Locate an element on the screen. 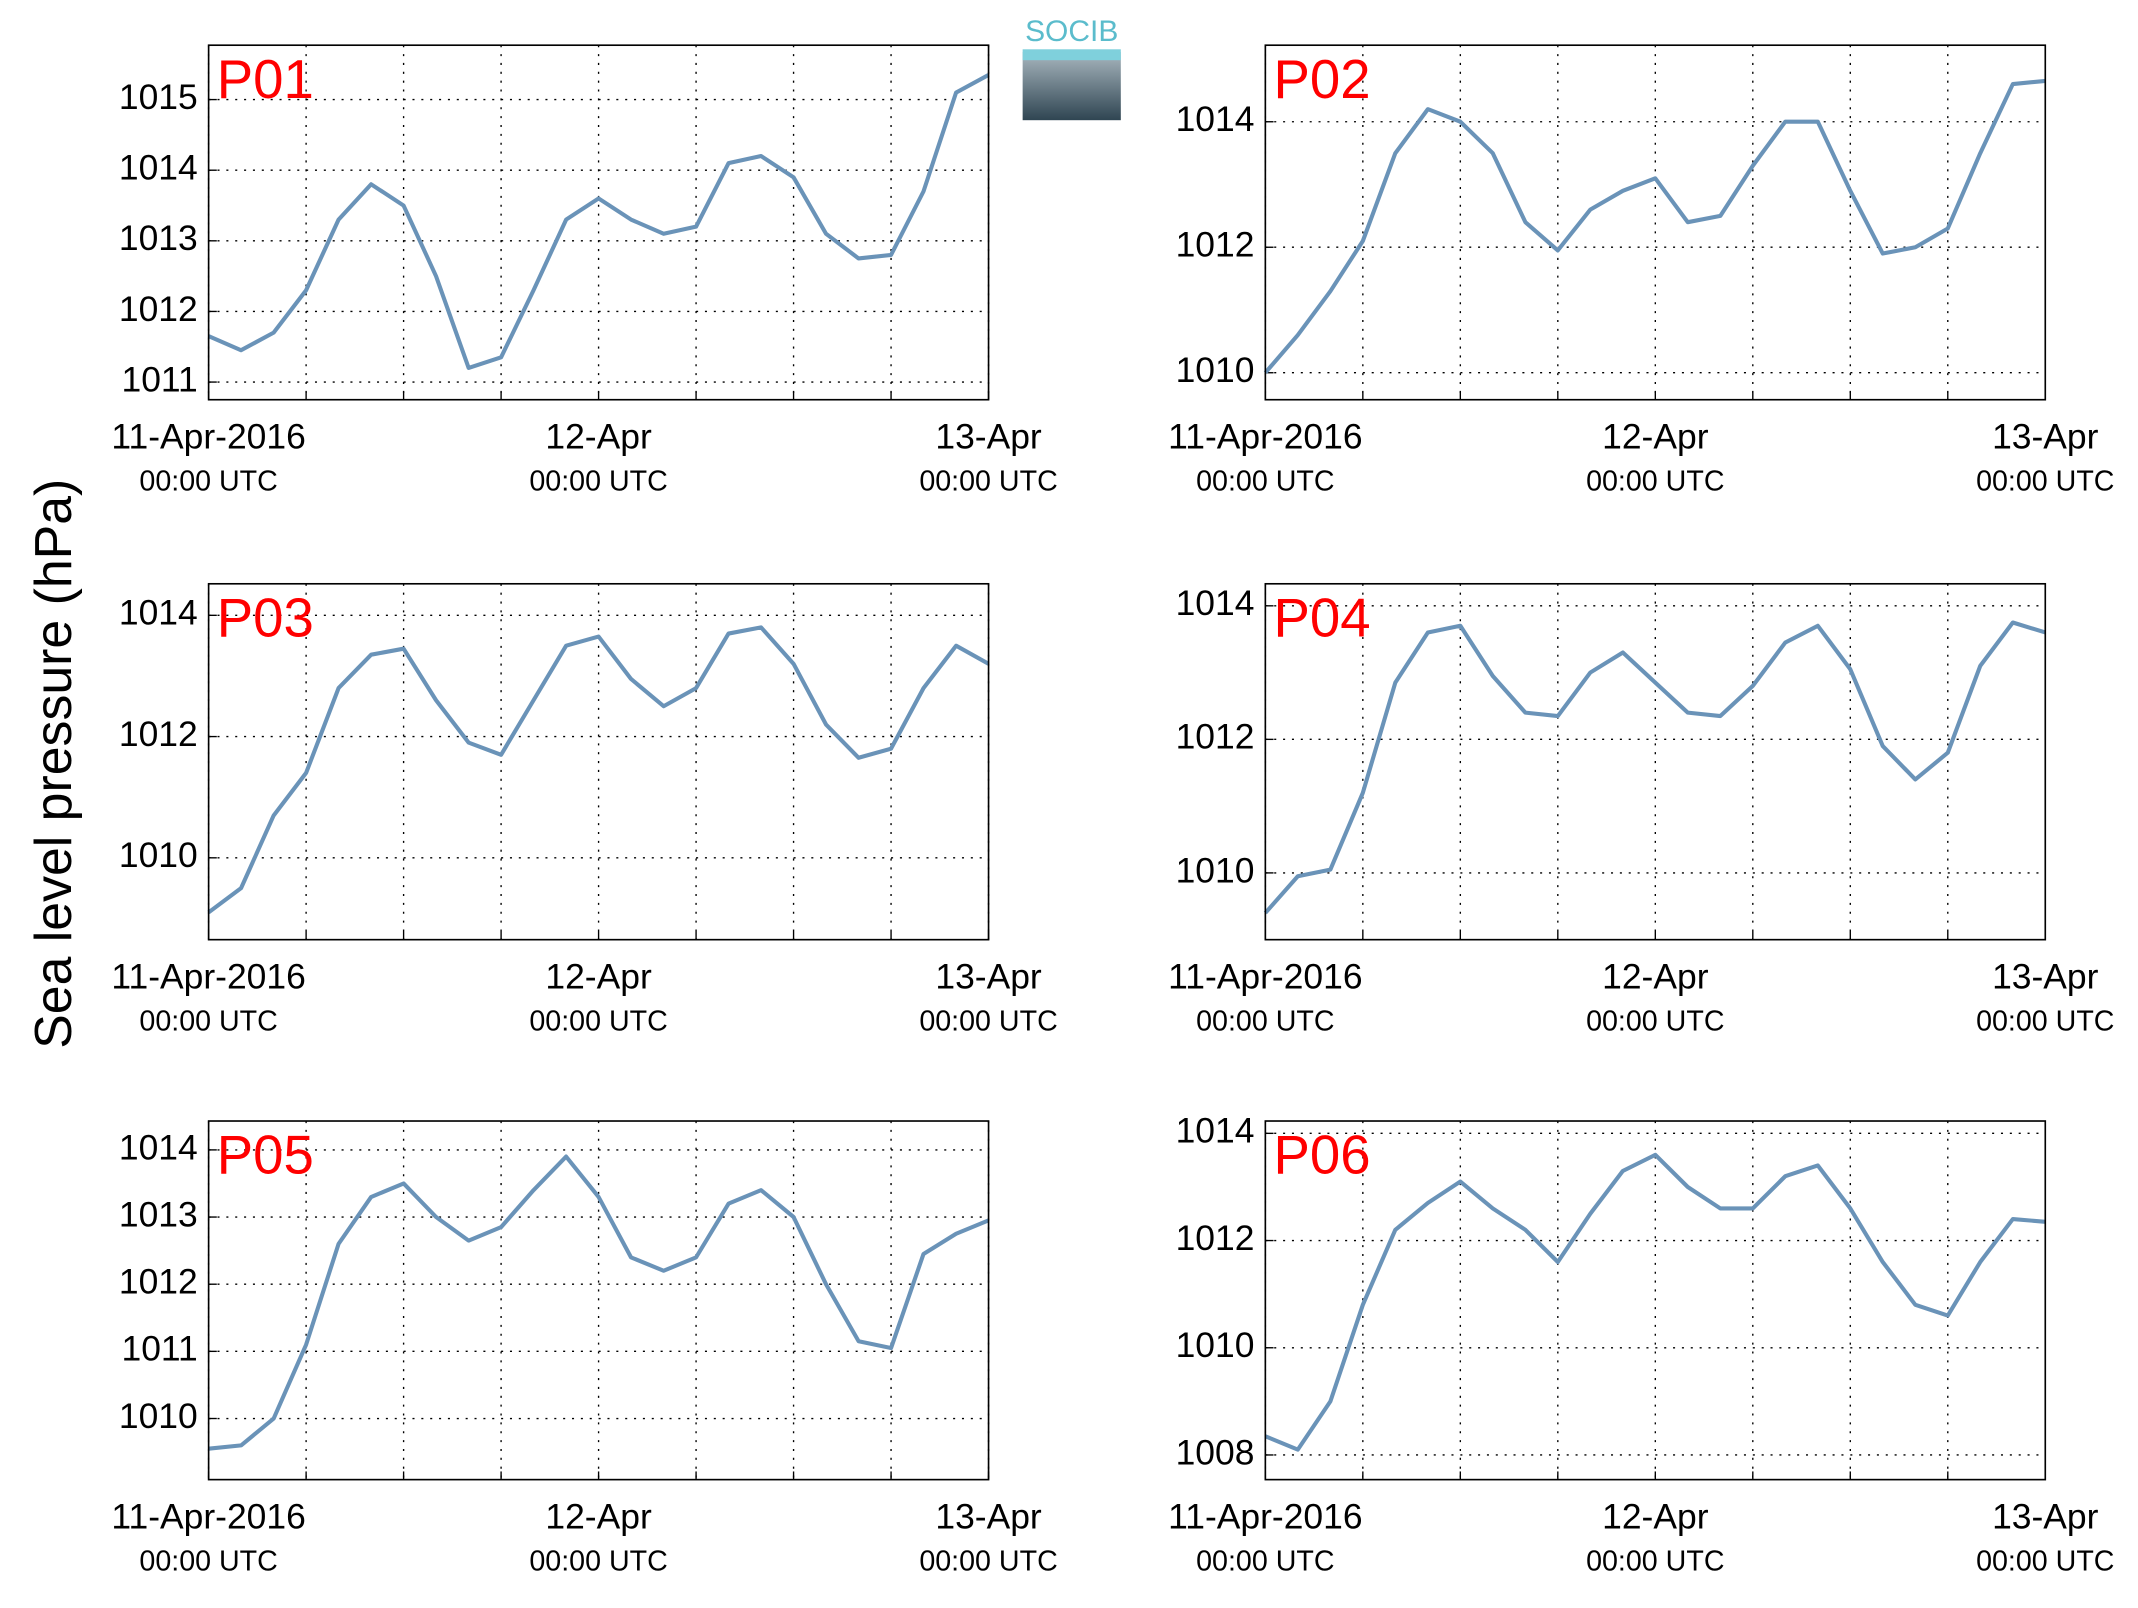 This screenshot has width=2138, height=1608. logo: SOCIB is located at coordinates (1071, 31).